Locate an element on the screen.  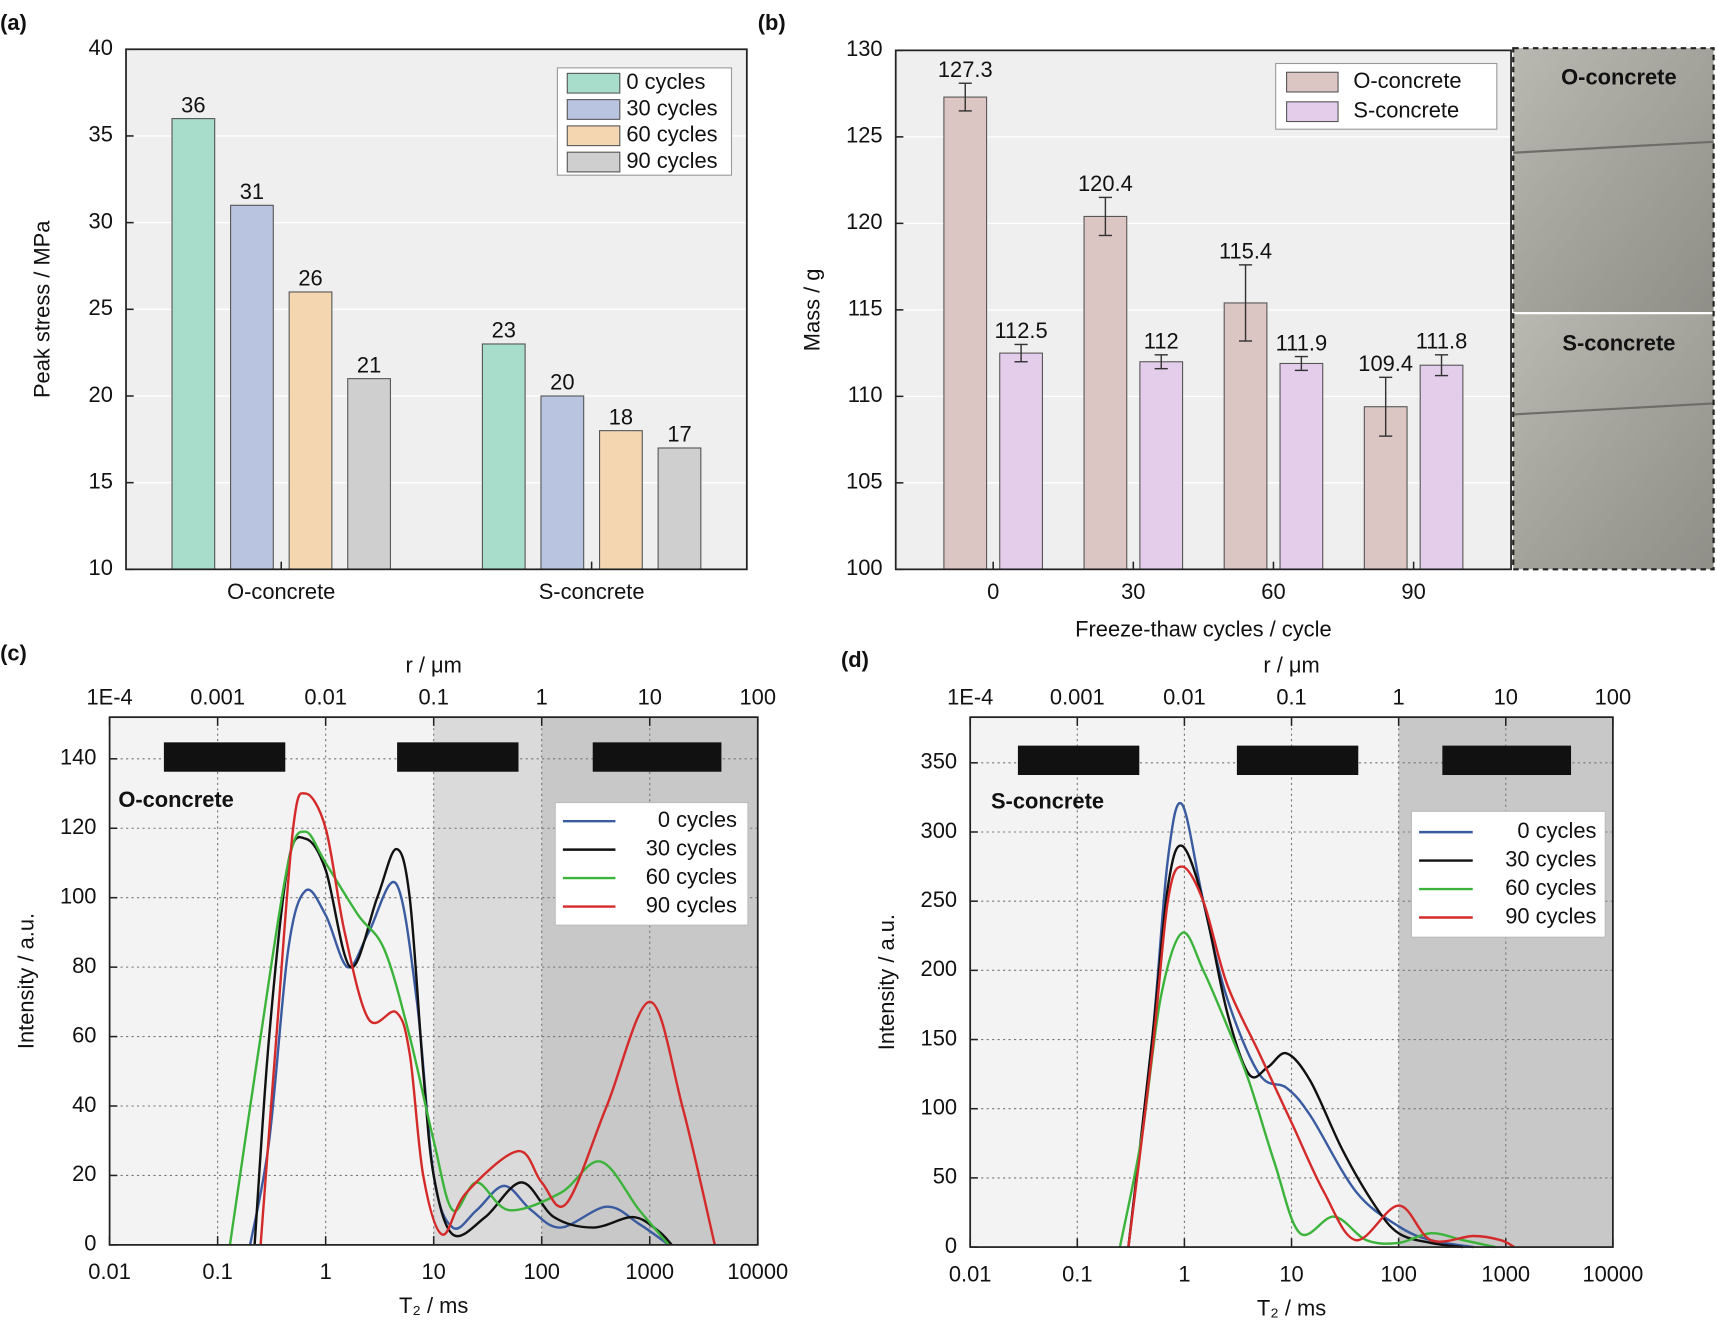
pore-label: Micropores is located at coordinates (1078, 760).